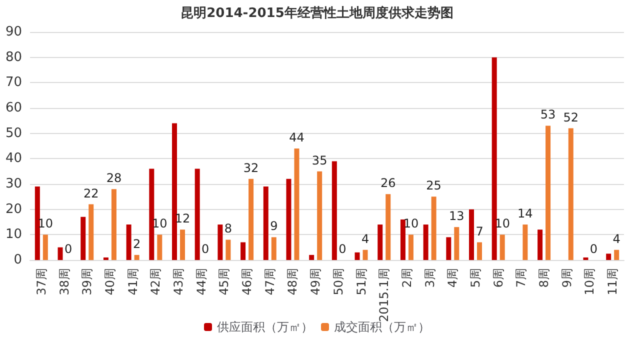 The width and height of the screenshot is (634, 342). Describe the element at coordinates (64, 282) in the screenshot. I see `x-tick-label: 38周` at that location.